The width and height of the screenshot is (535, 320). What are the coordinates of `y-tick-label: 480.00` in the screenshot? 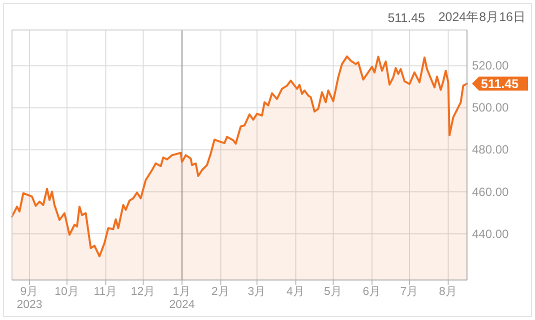 It's located at (491, 149).